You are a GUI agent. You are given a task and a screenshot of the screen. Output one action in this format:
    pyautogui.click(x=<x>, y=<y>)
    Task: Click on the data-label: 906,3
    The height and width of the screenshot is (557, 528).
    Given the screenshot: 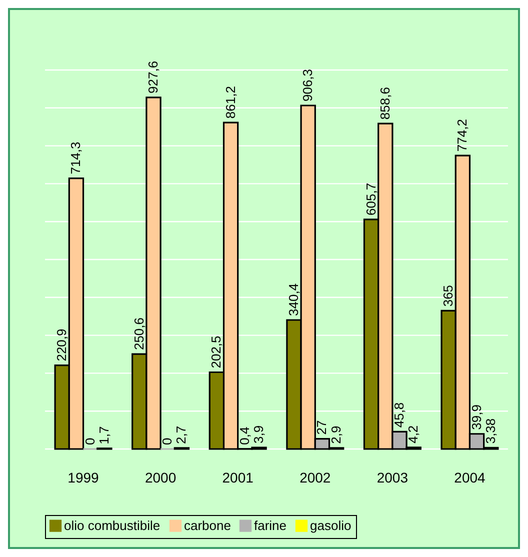 What is the action you would take?
    pyautogui.click(x=308, y=85)
    